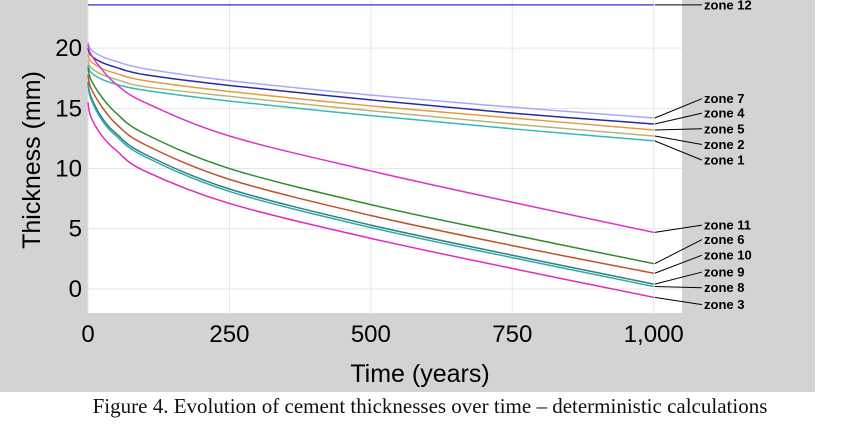  Describe the element at coordinates (728, 6) in the screenshot. I see `zone-label-zone-12: zone 12` at that location.